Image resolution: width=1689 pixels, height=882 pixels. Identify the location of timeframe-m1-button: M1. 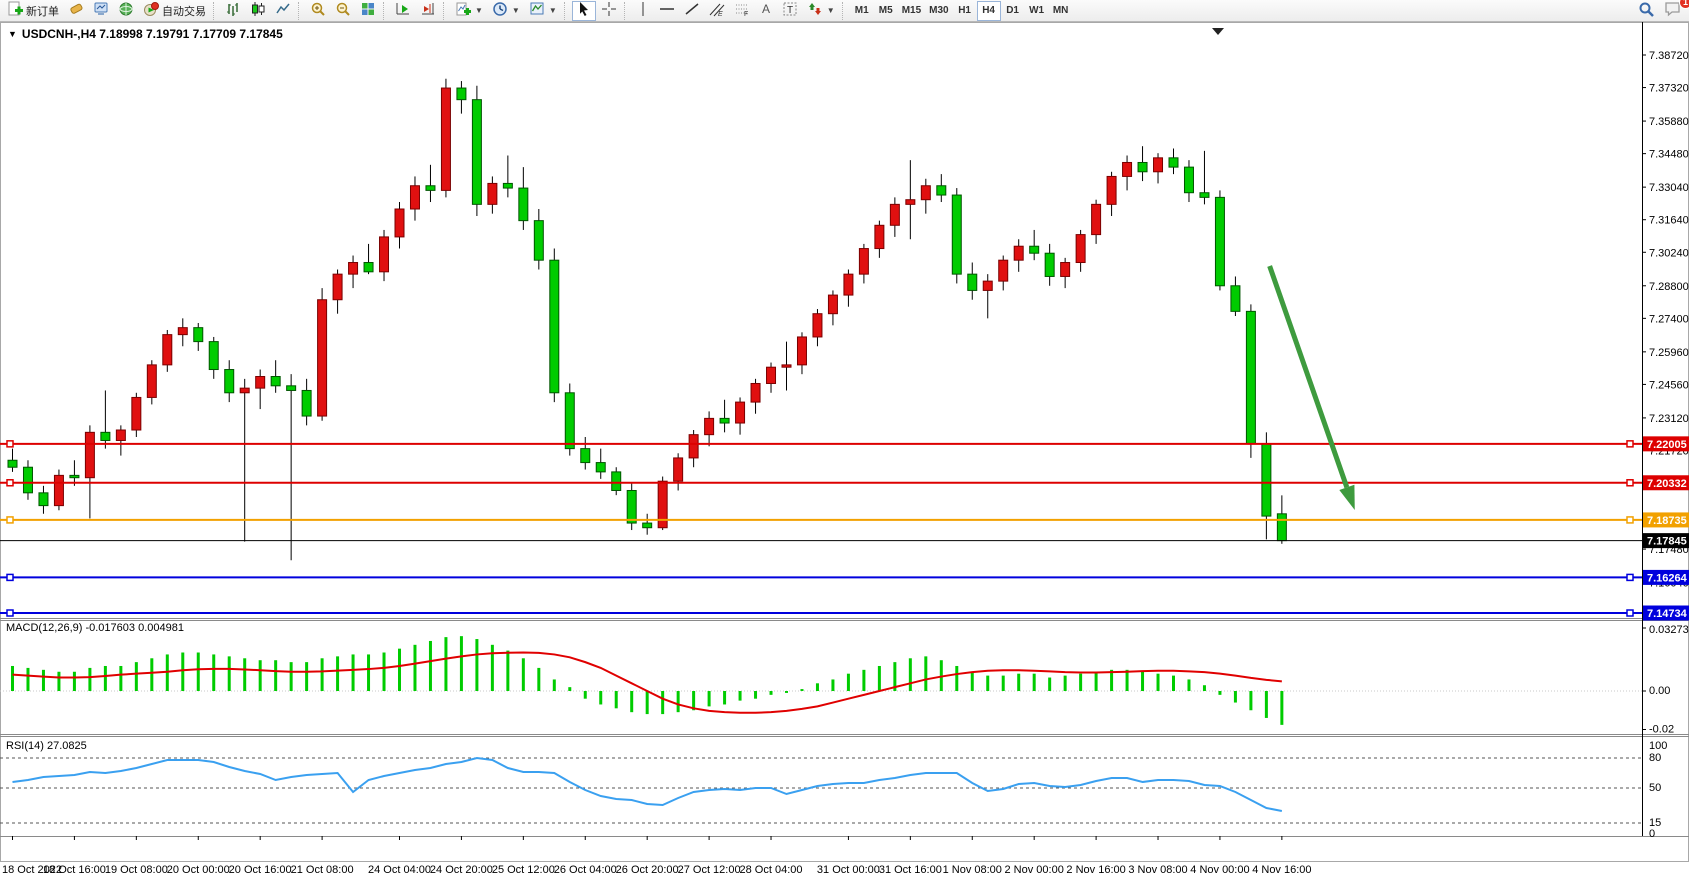
(862, 11).